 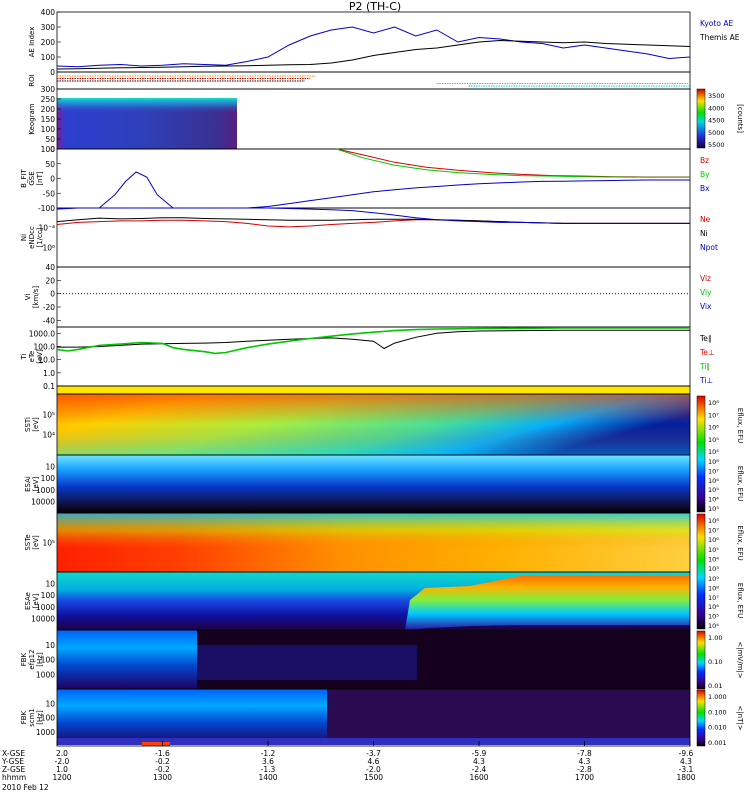 What do you see at coordinates (717, 697) in the screenshot?
I see `colorbar-tick-fbk_b-0: 1.000` at bounding box center [717, 697].